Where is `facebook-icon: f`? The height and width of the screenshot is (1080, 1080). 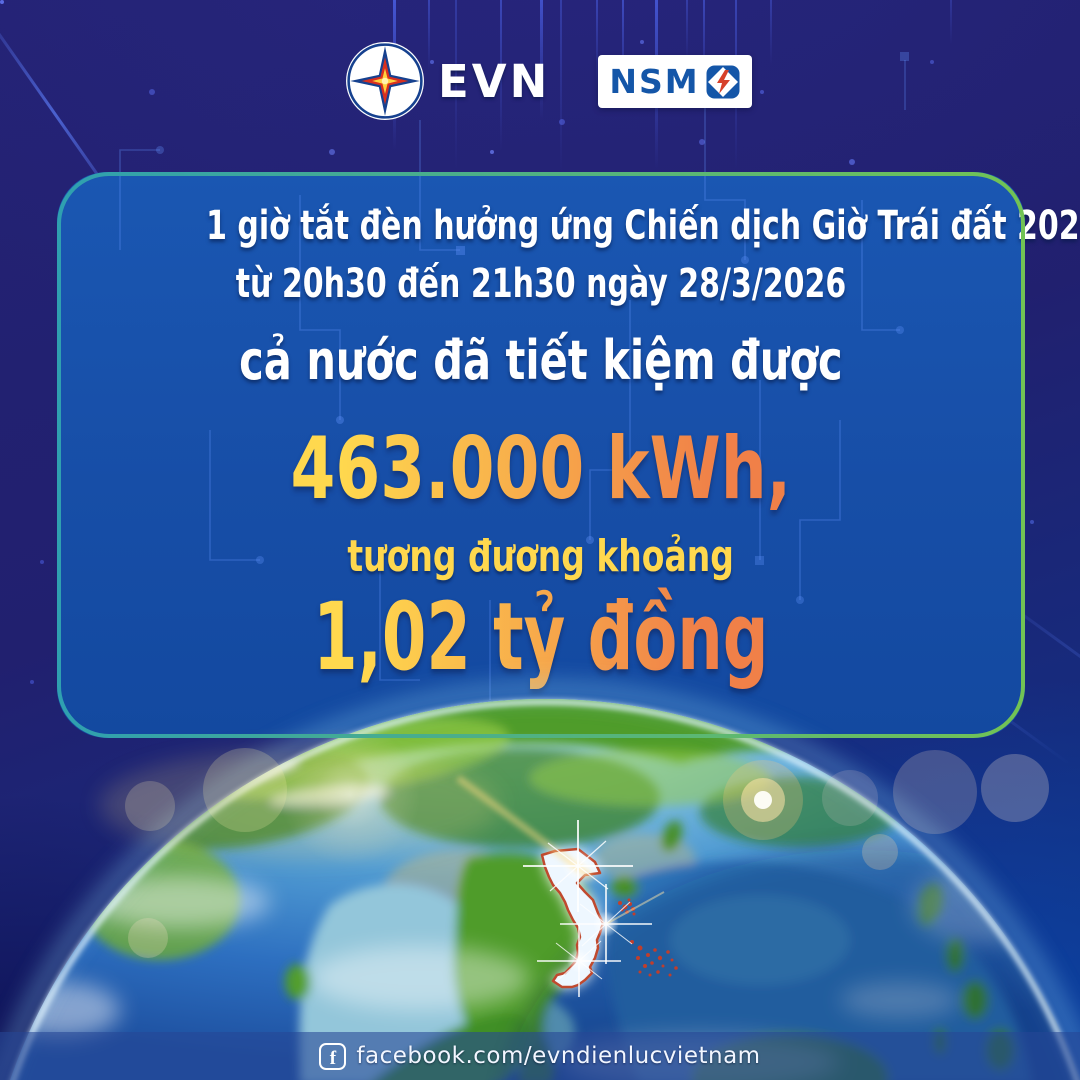
facebook-icon: f is located at coordinates (333, 1056).